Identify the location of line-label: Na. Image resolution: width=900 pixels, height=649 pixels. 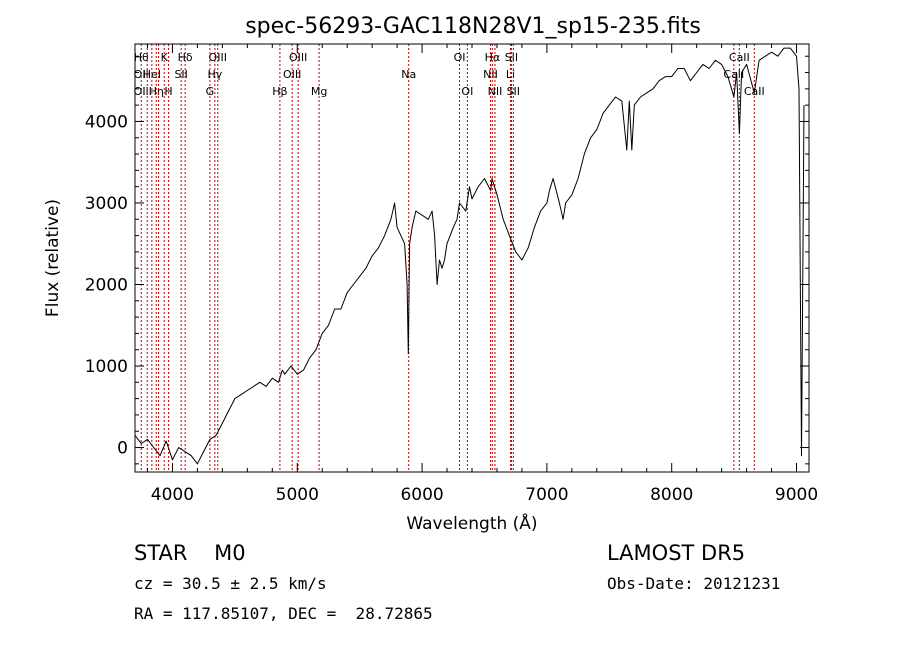
(408, 74).